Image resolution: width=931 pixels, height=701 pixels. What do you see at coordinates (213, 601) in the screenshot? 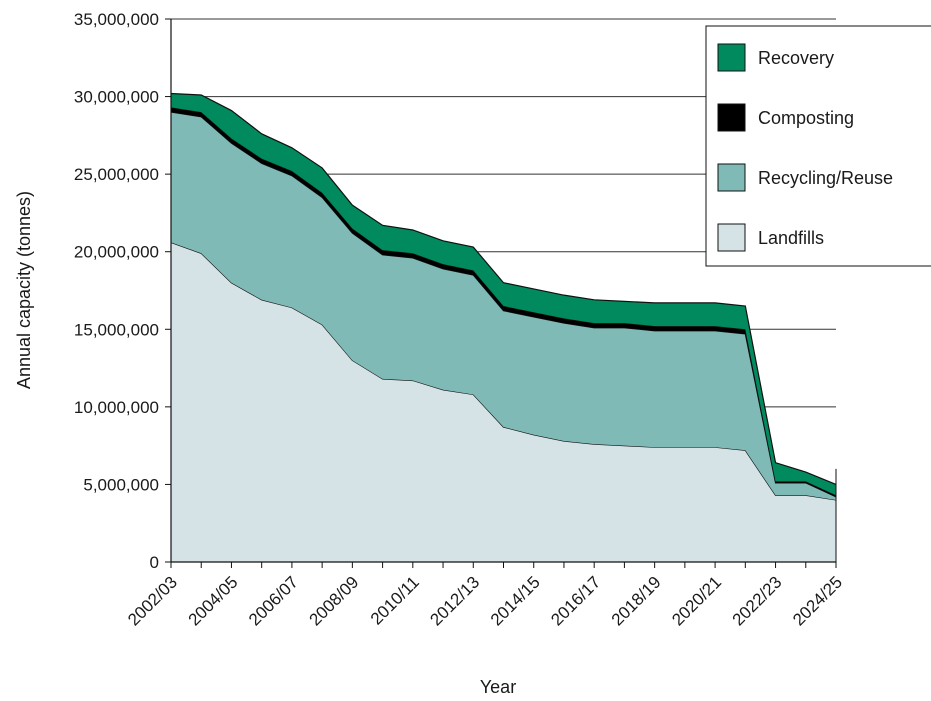
I see `x-tick-label: 2004/05` at bounding box center [213, 601].